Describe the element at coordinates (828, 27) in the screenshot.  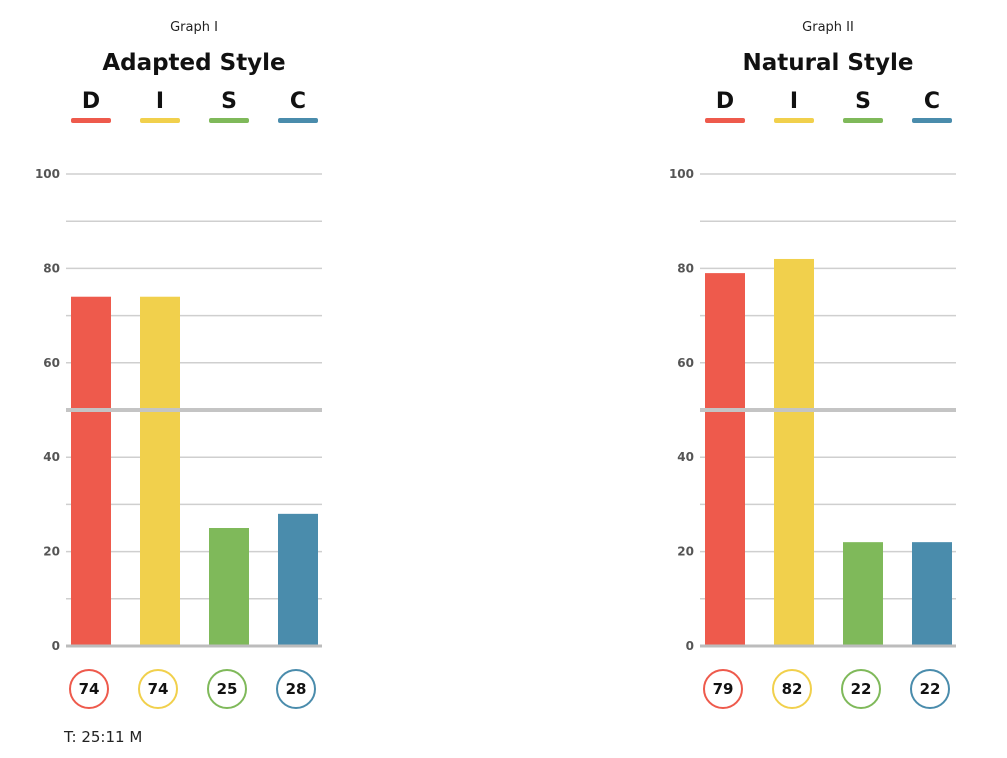
I see `chart-subtitle: Graph II` at that location.